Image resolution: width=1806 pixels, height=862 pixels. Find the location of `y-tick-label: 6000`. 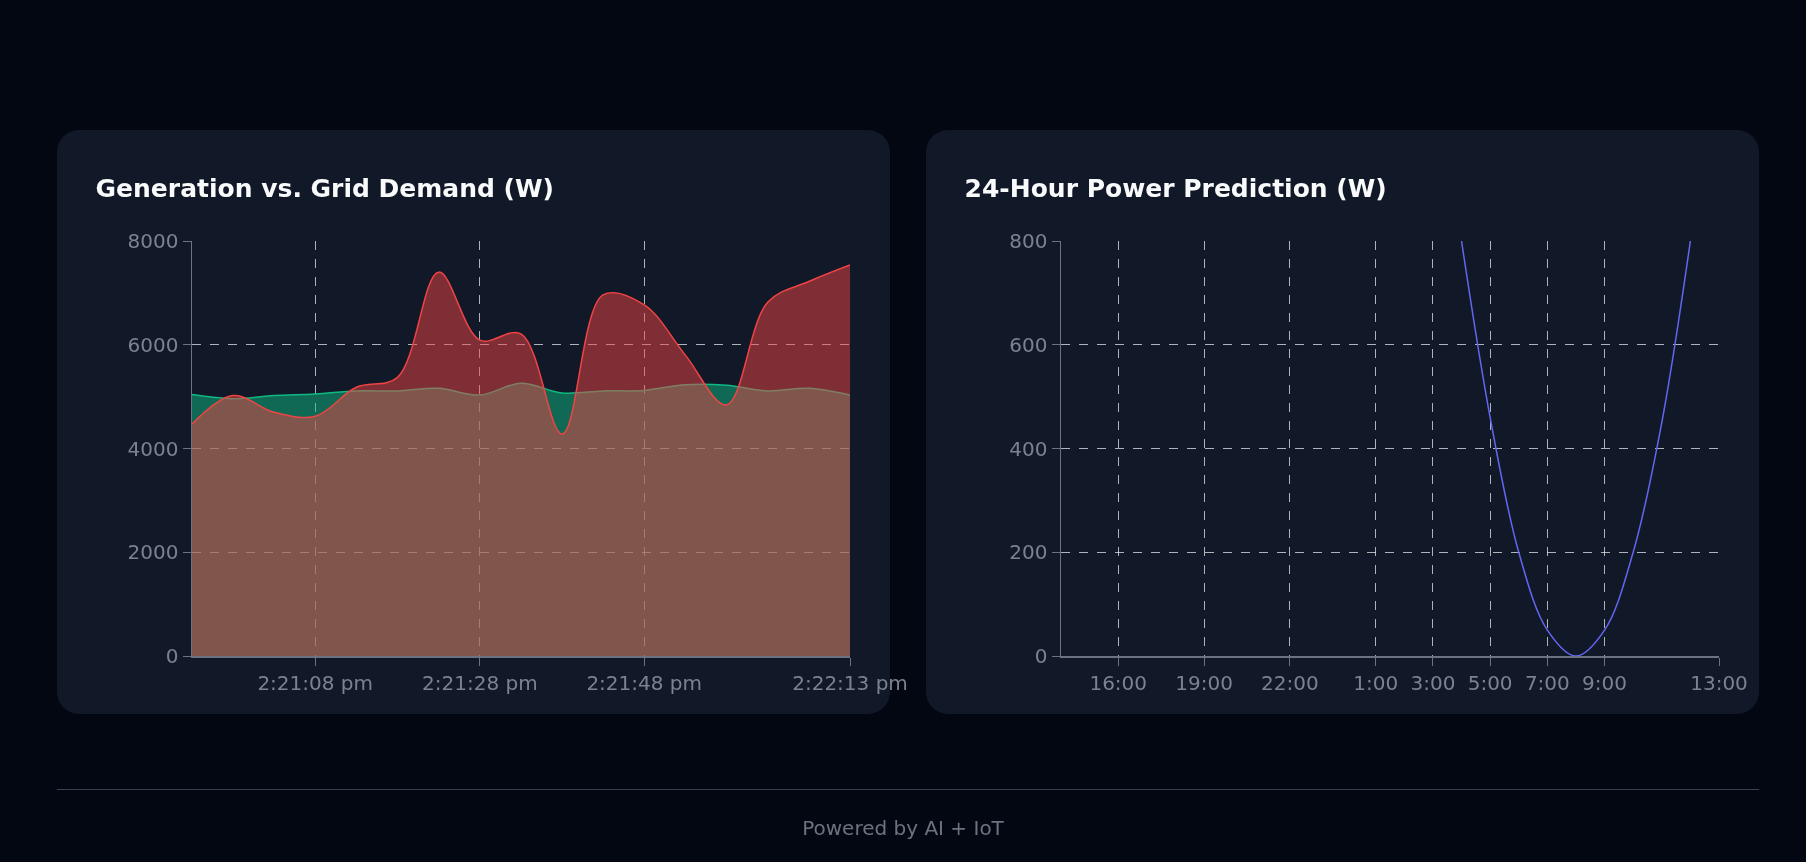

y-tick-label: 6000 is located at coordinates (153, 344).